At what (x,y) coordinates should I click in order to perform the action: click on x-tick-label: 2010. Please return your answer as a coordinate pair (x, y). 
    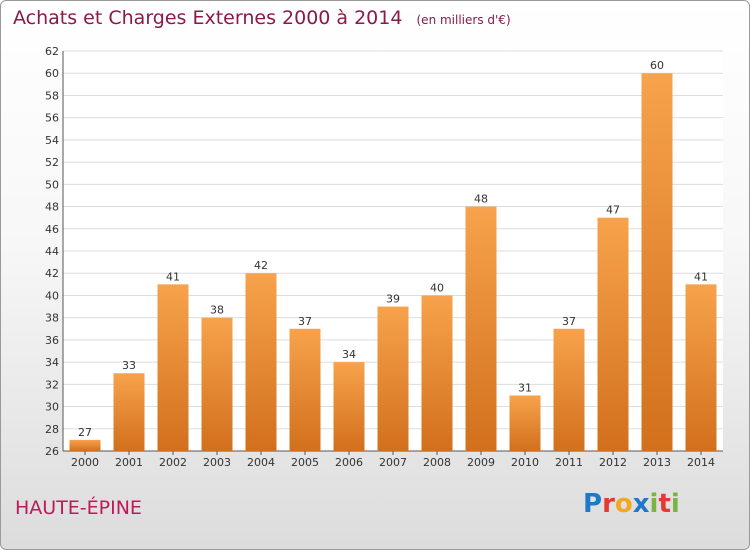
    Looking at the image, I should click on (525, 462).